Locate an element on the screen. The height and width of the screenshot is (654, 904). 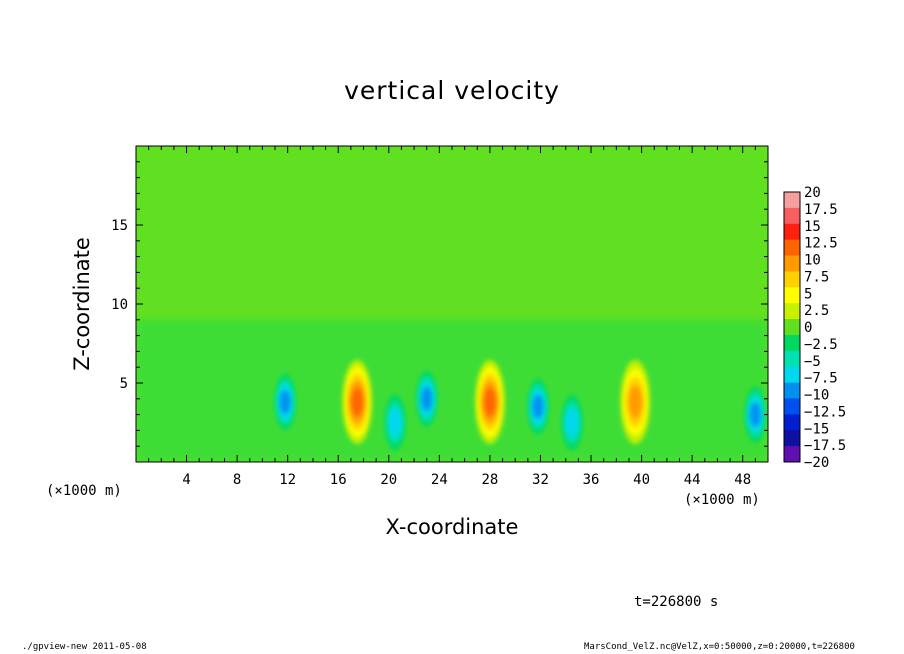
x-tick-label: 12 is located at coordinates (287, 480).